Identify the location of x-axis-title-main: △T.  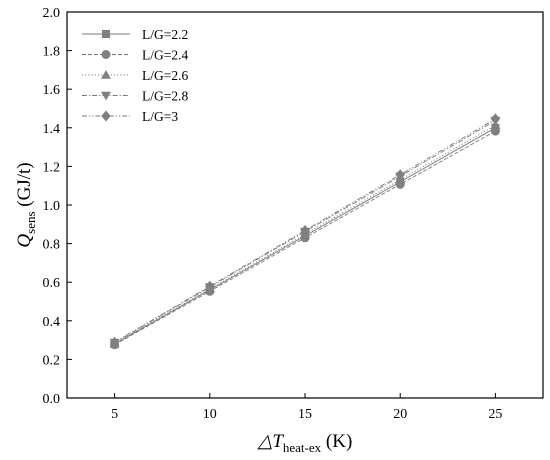
(271, 441).